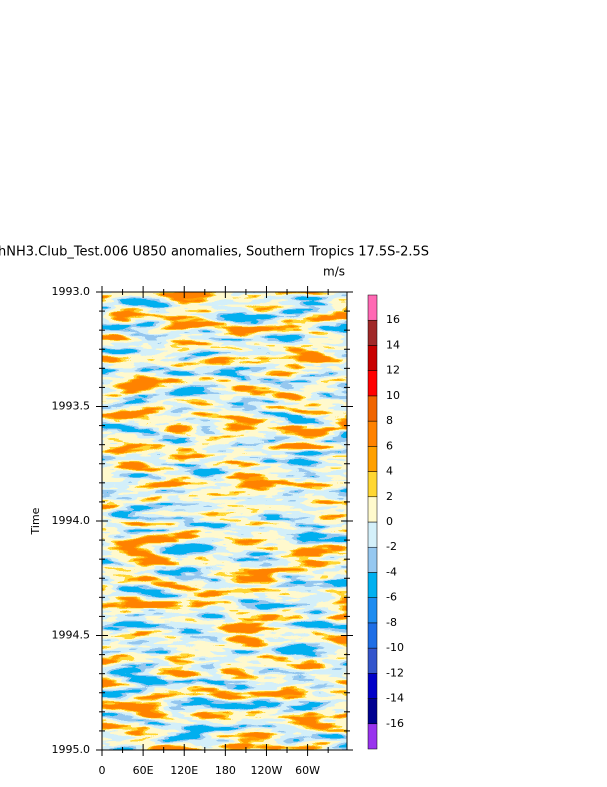  What do you see at coordinates (393, 319) in the screenshot?
I see `colorbar-label: 16` at bounding box center [393, 319].